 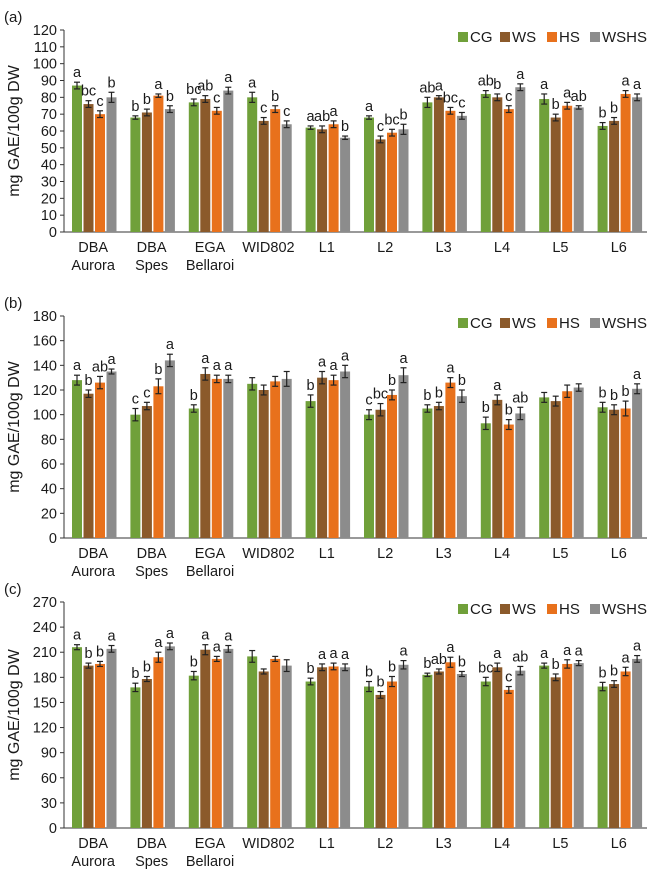 What do you see at coordinates (481, 609) in the screenshot?
I see `legend-label: CG` at bounding box center [481, 609].